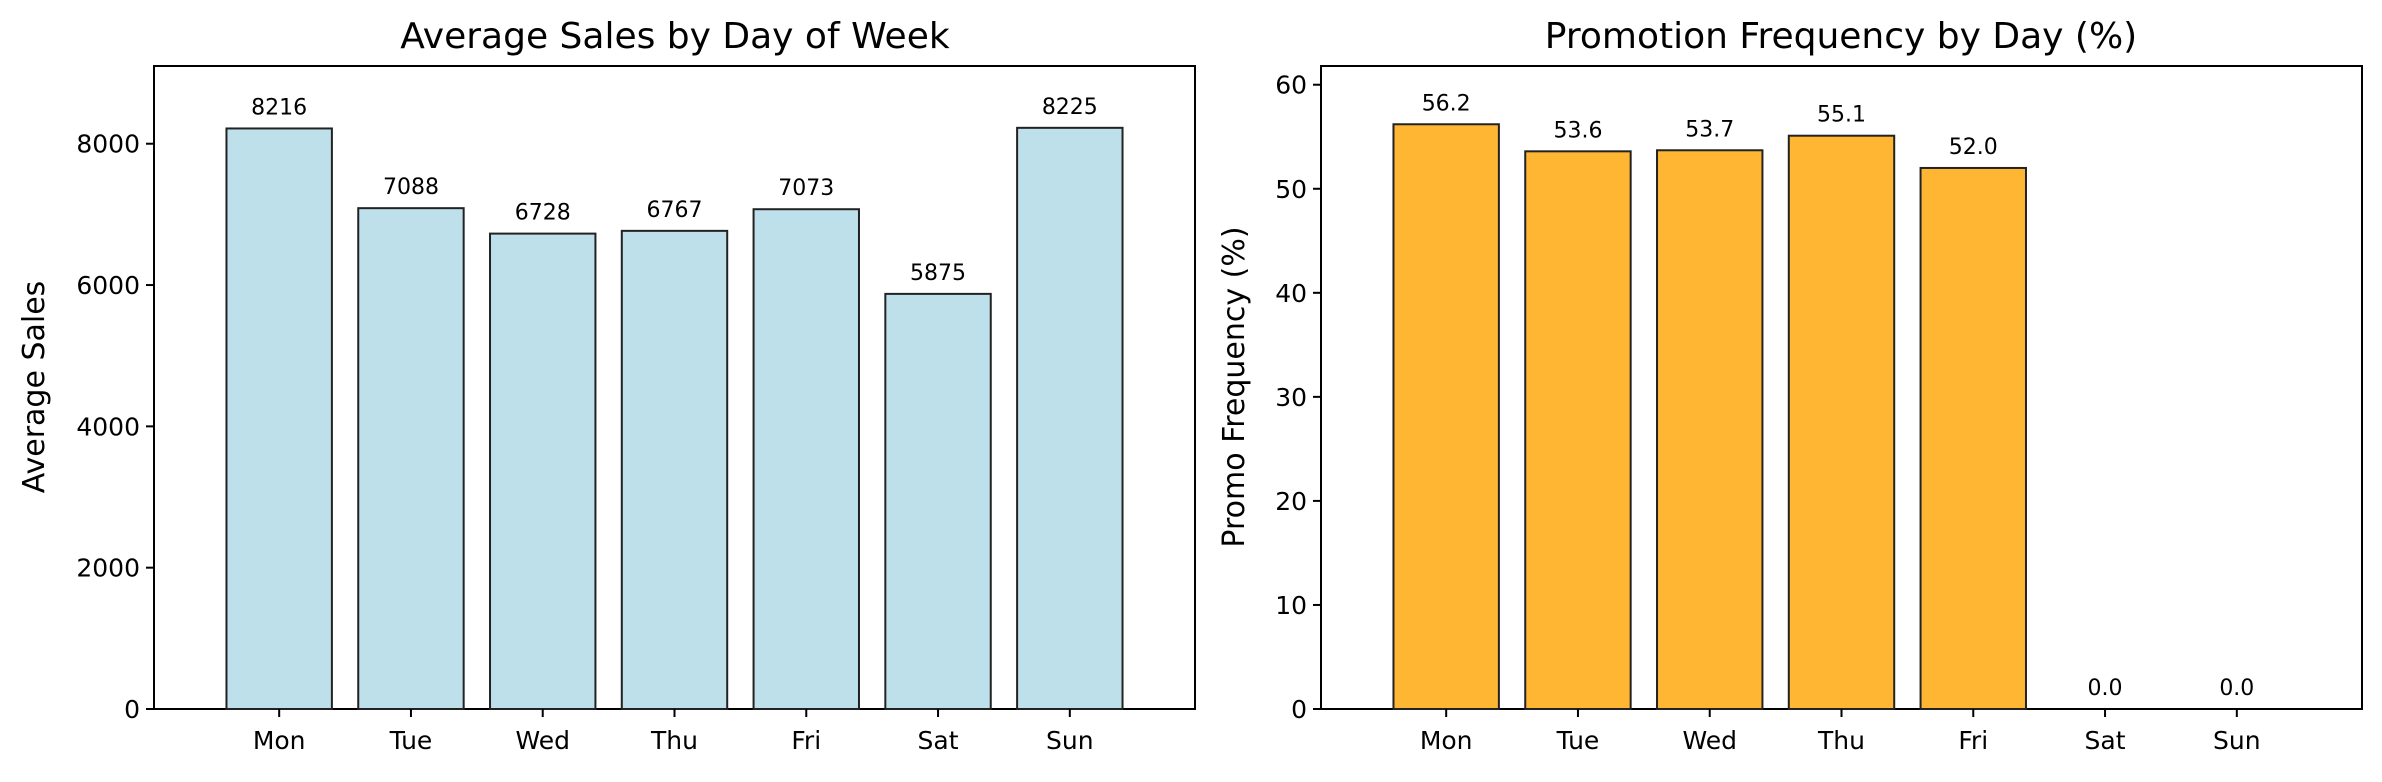 The height and width of the screenshot is (782, 2382). Describe the element at coordinates (675, 36) in the screenshot. I see `chart-title: Average Sales by Day of Week` at that location.